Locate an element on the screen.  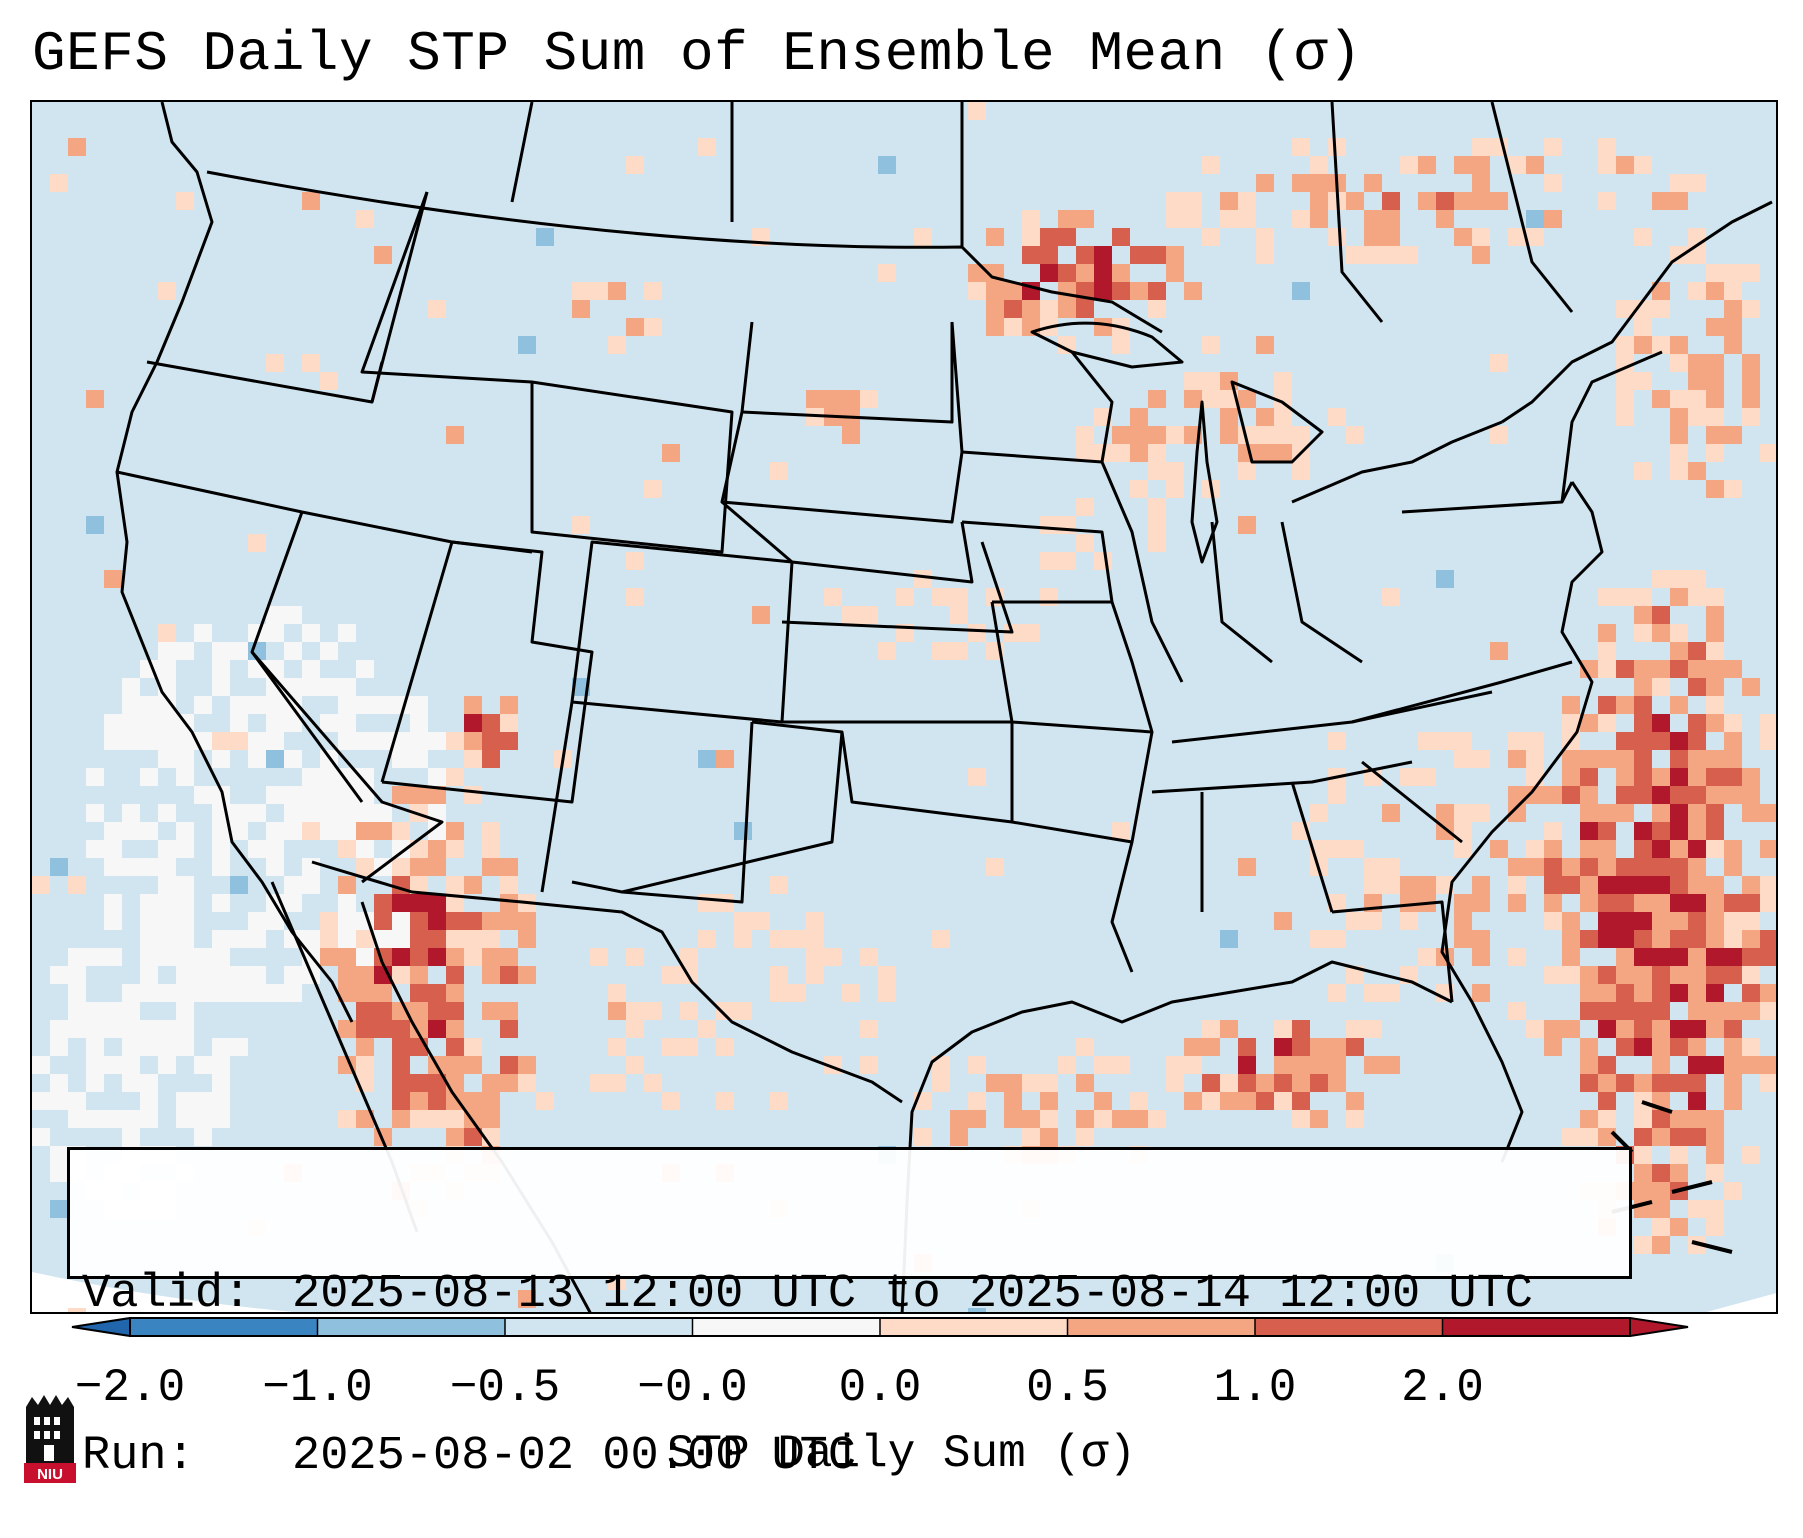
colorbar is located at coordinates (880, 1327).